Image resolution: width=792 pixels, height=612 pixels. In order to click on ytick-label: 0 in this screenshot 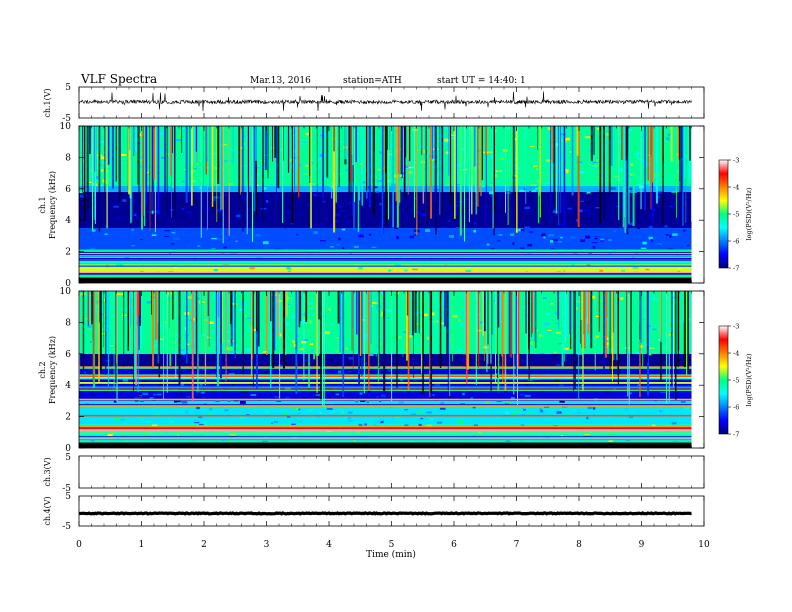, I will do `click(68, 449)`.